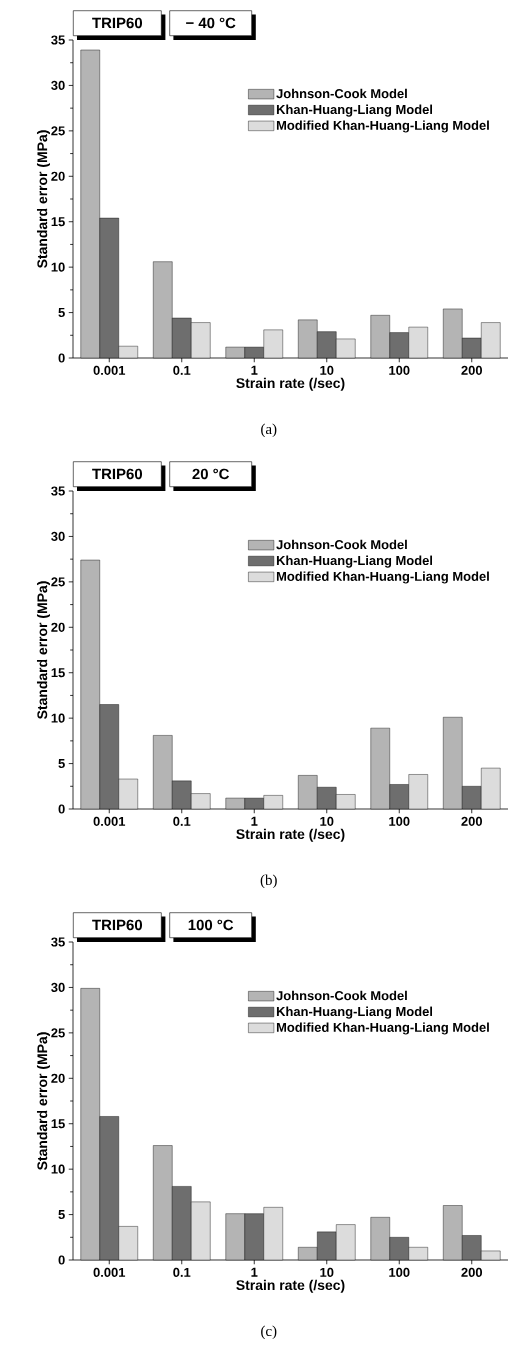 The width and height of the screenshot is (517, 1353). What do you see at coordinates (211, 925) in the screenshot?
I see `text: 100 °C` at bounding box center [211, 925].